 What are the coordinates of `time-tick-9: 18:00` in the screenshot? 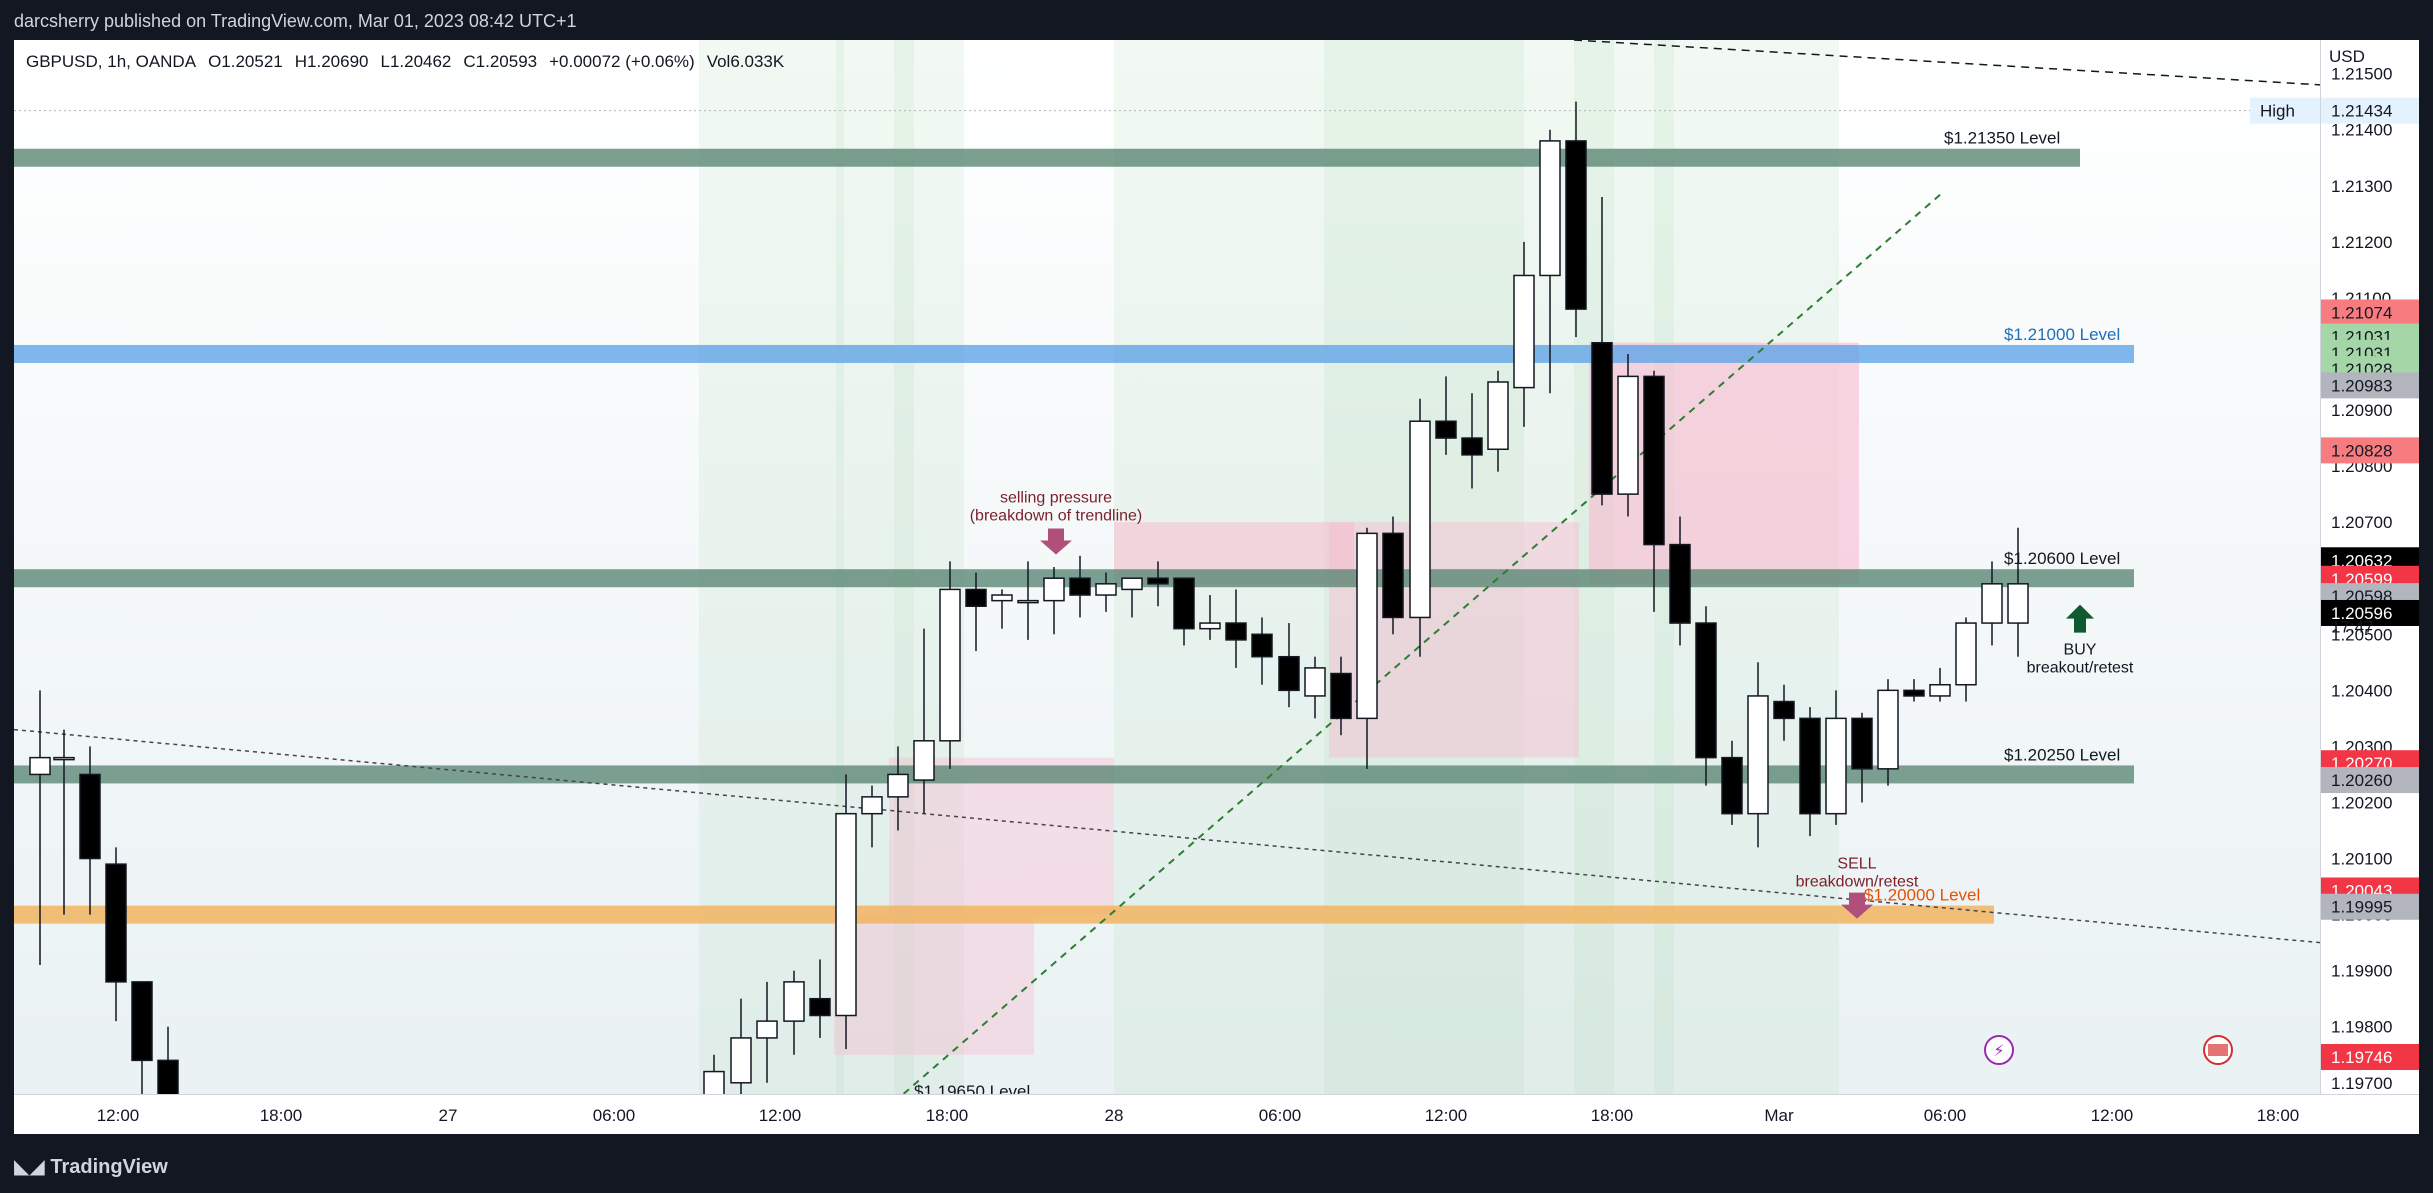 It's located at (1612, 1115).